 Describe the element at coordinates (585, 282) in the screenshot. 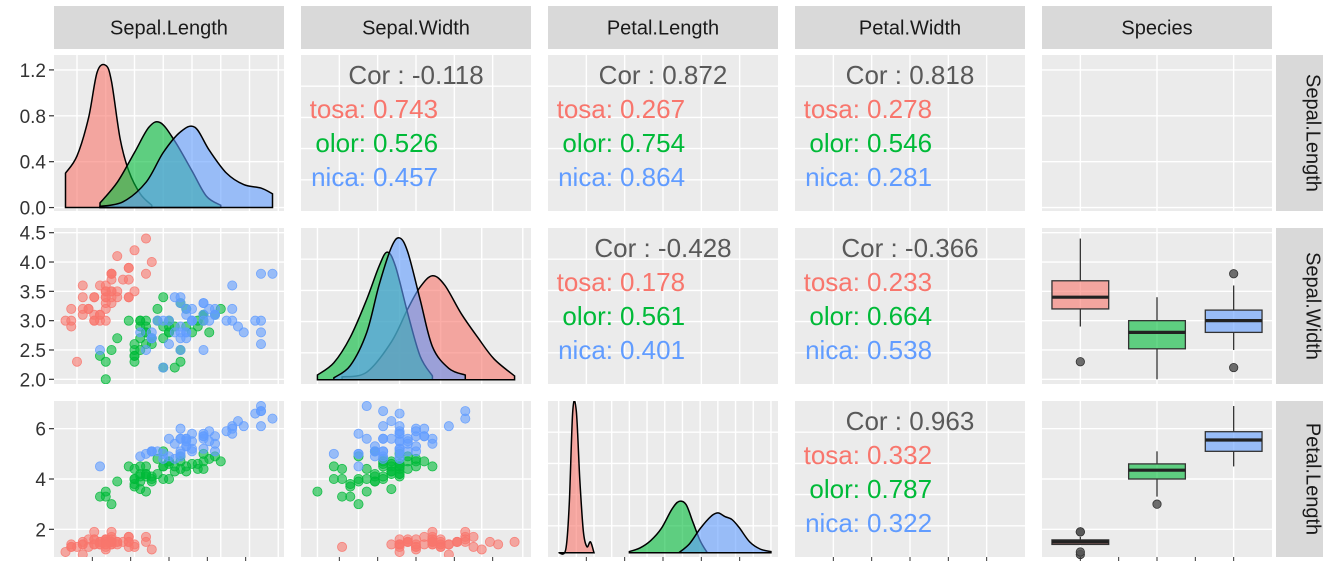

I see `cor-group-label-setosa: tosa:` at that location.